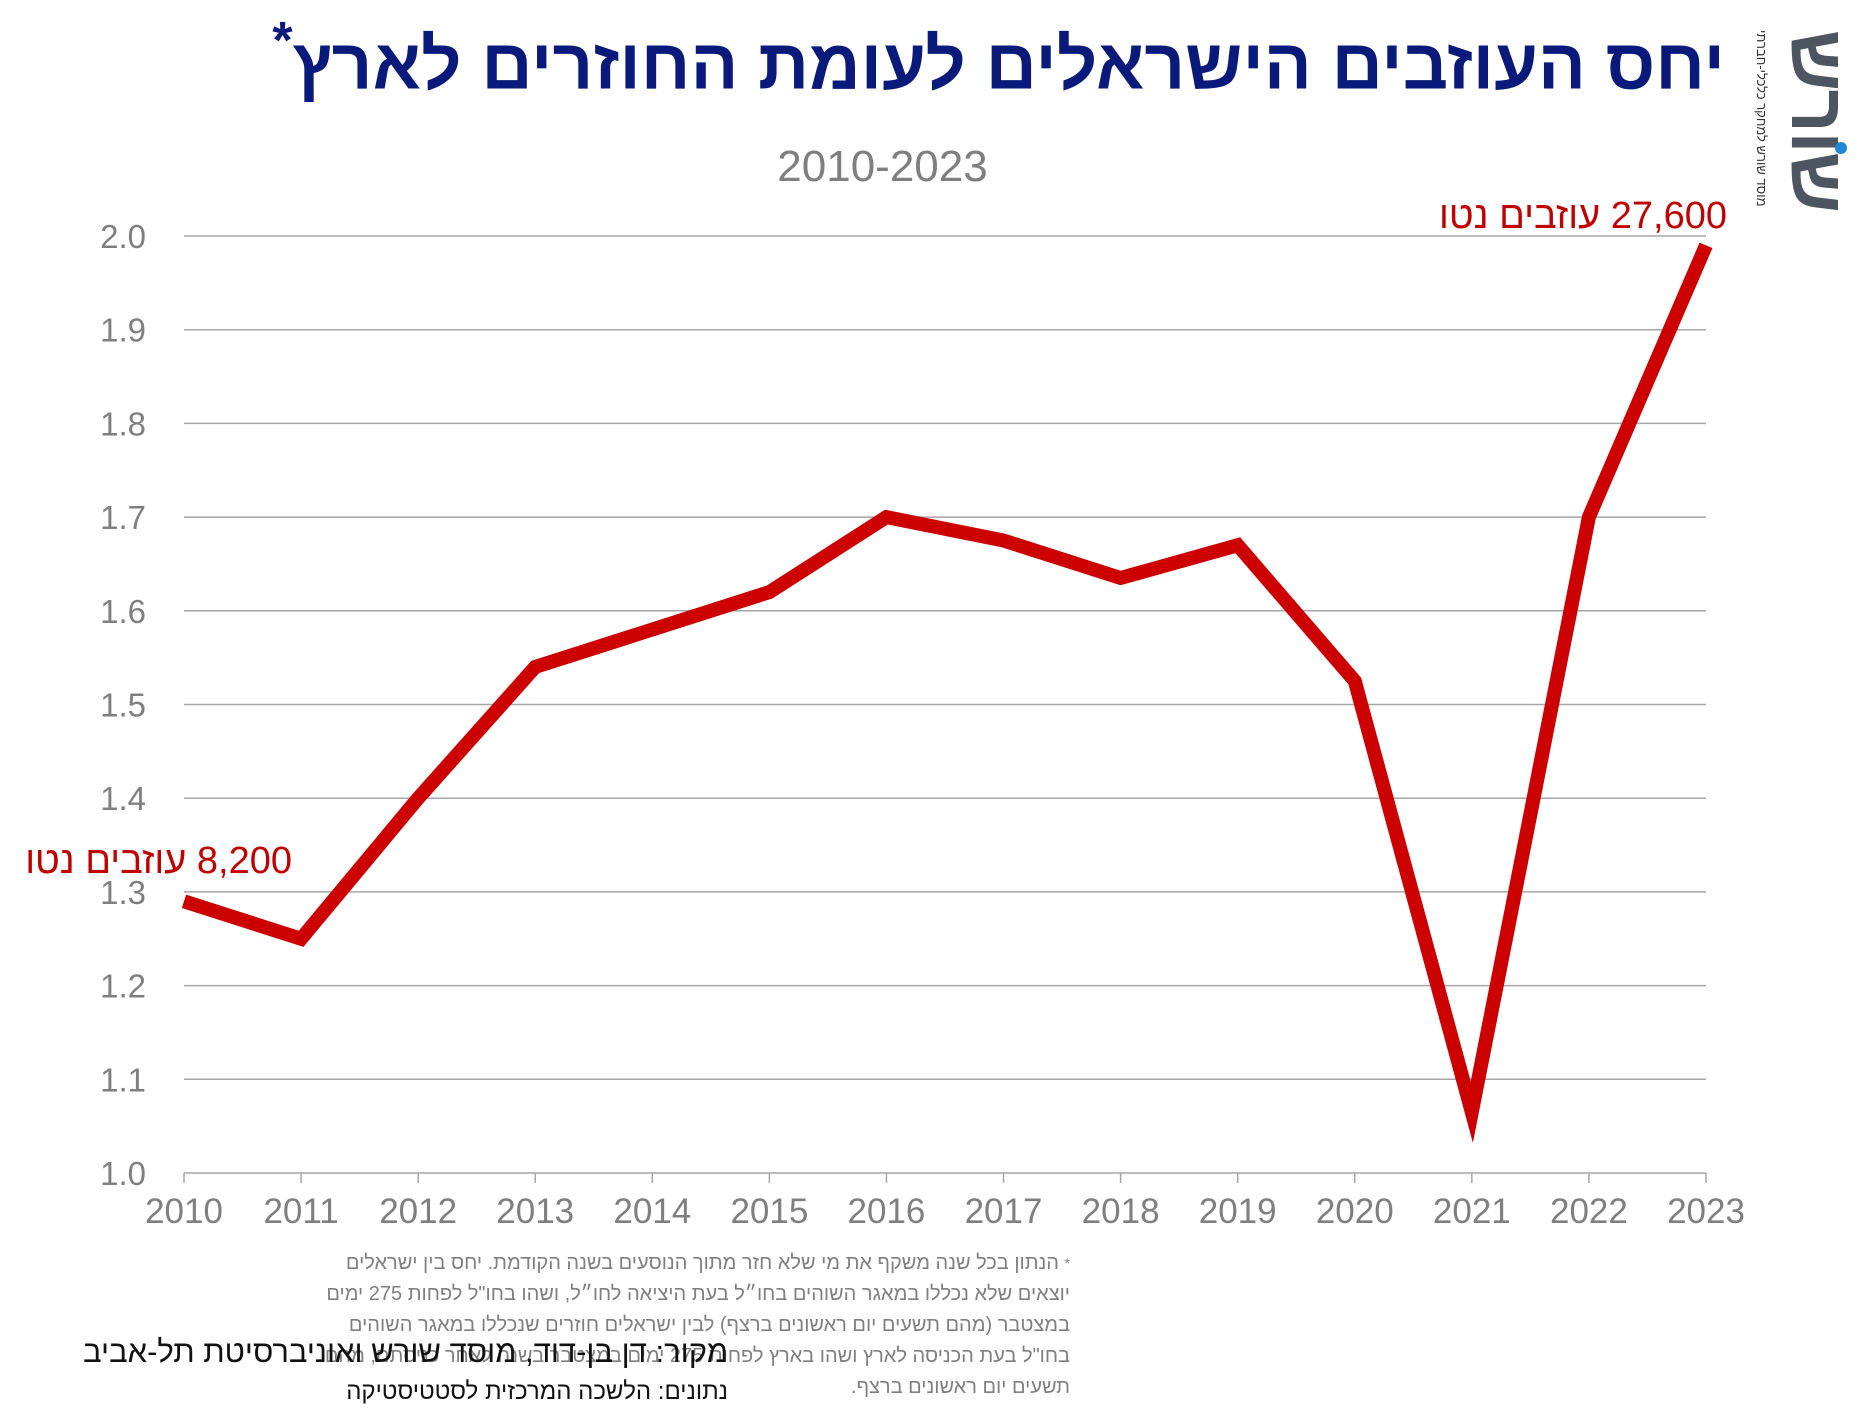 Image resolution: width=1865 pixels, height=1423 pixels. Describe the element at coordinates (123, 517) in the screenshot. I see `y-tick-label: 1.7` at that location.